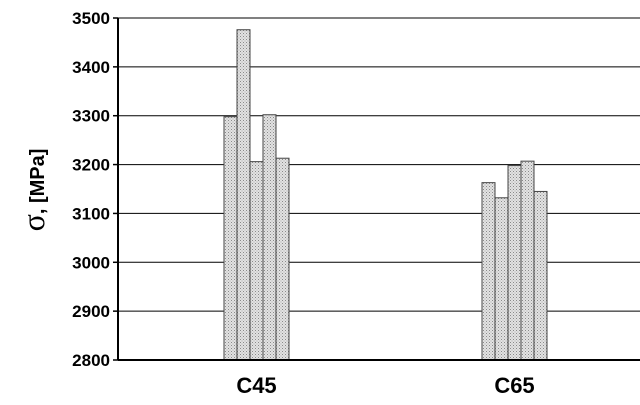 The image size is (640, 405). I want to click on y-tick-labels: 2800 2900 3000 3100 3200 3300 3400 3500, so click(91, 189).